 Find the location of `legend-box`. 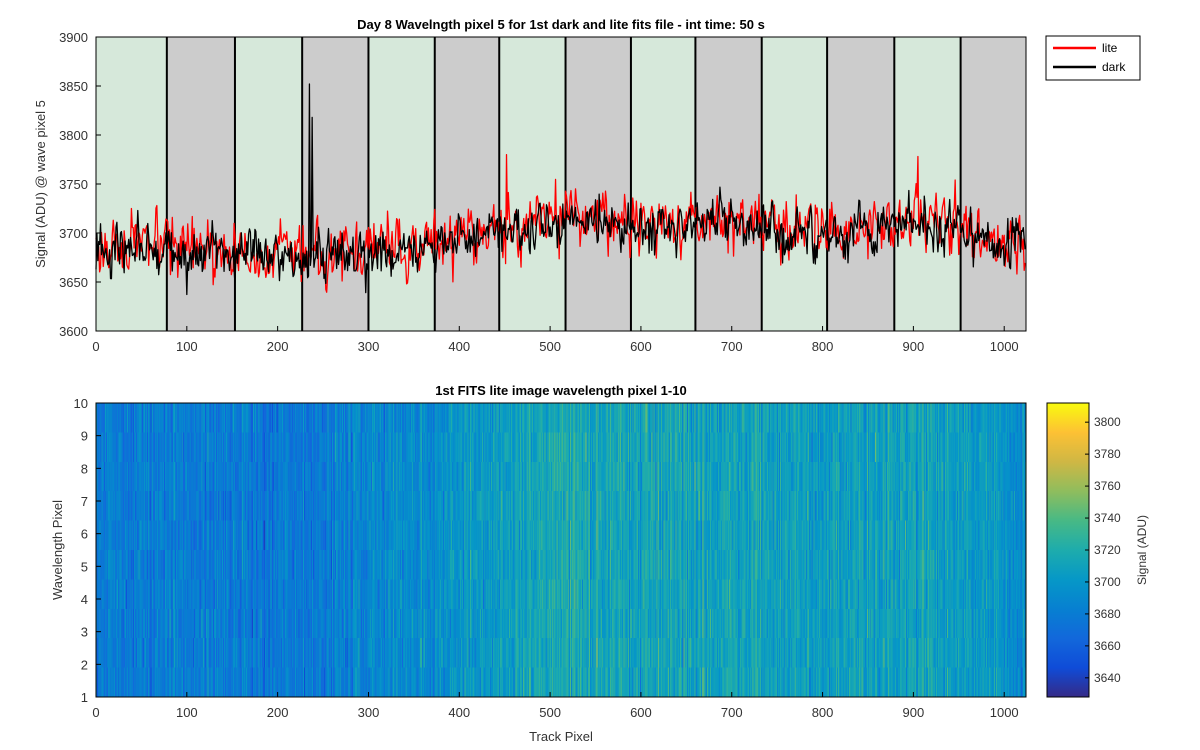

legend-box is located at coordinates (1093, 58).